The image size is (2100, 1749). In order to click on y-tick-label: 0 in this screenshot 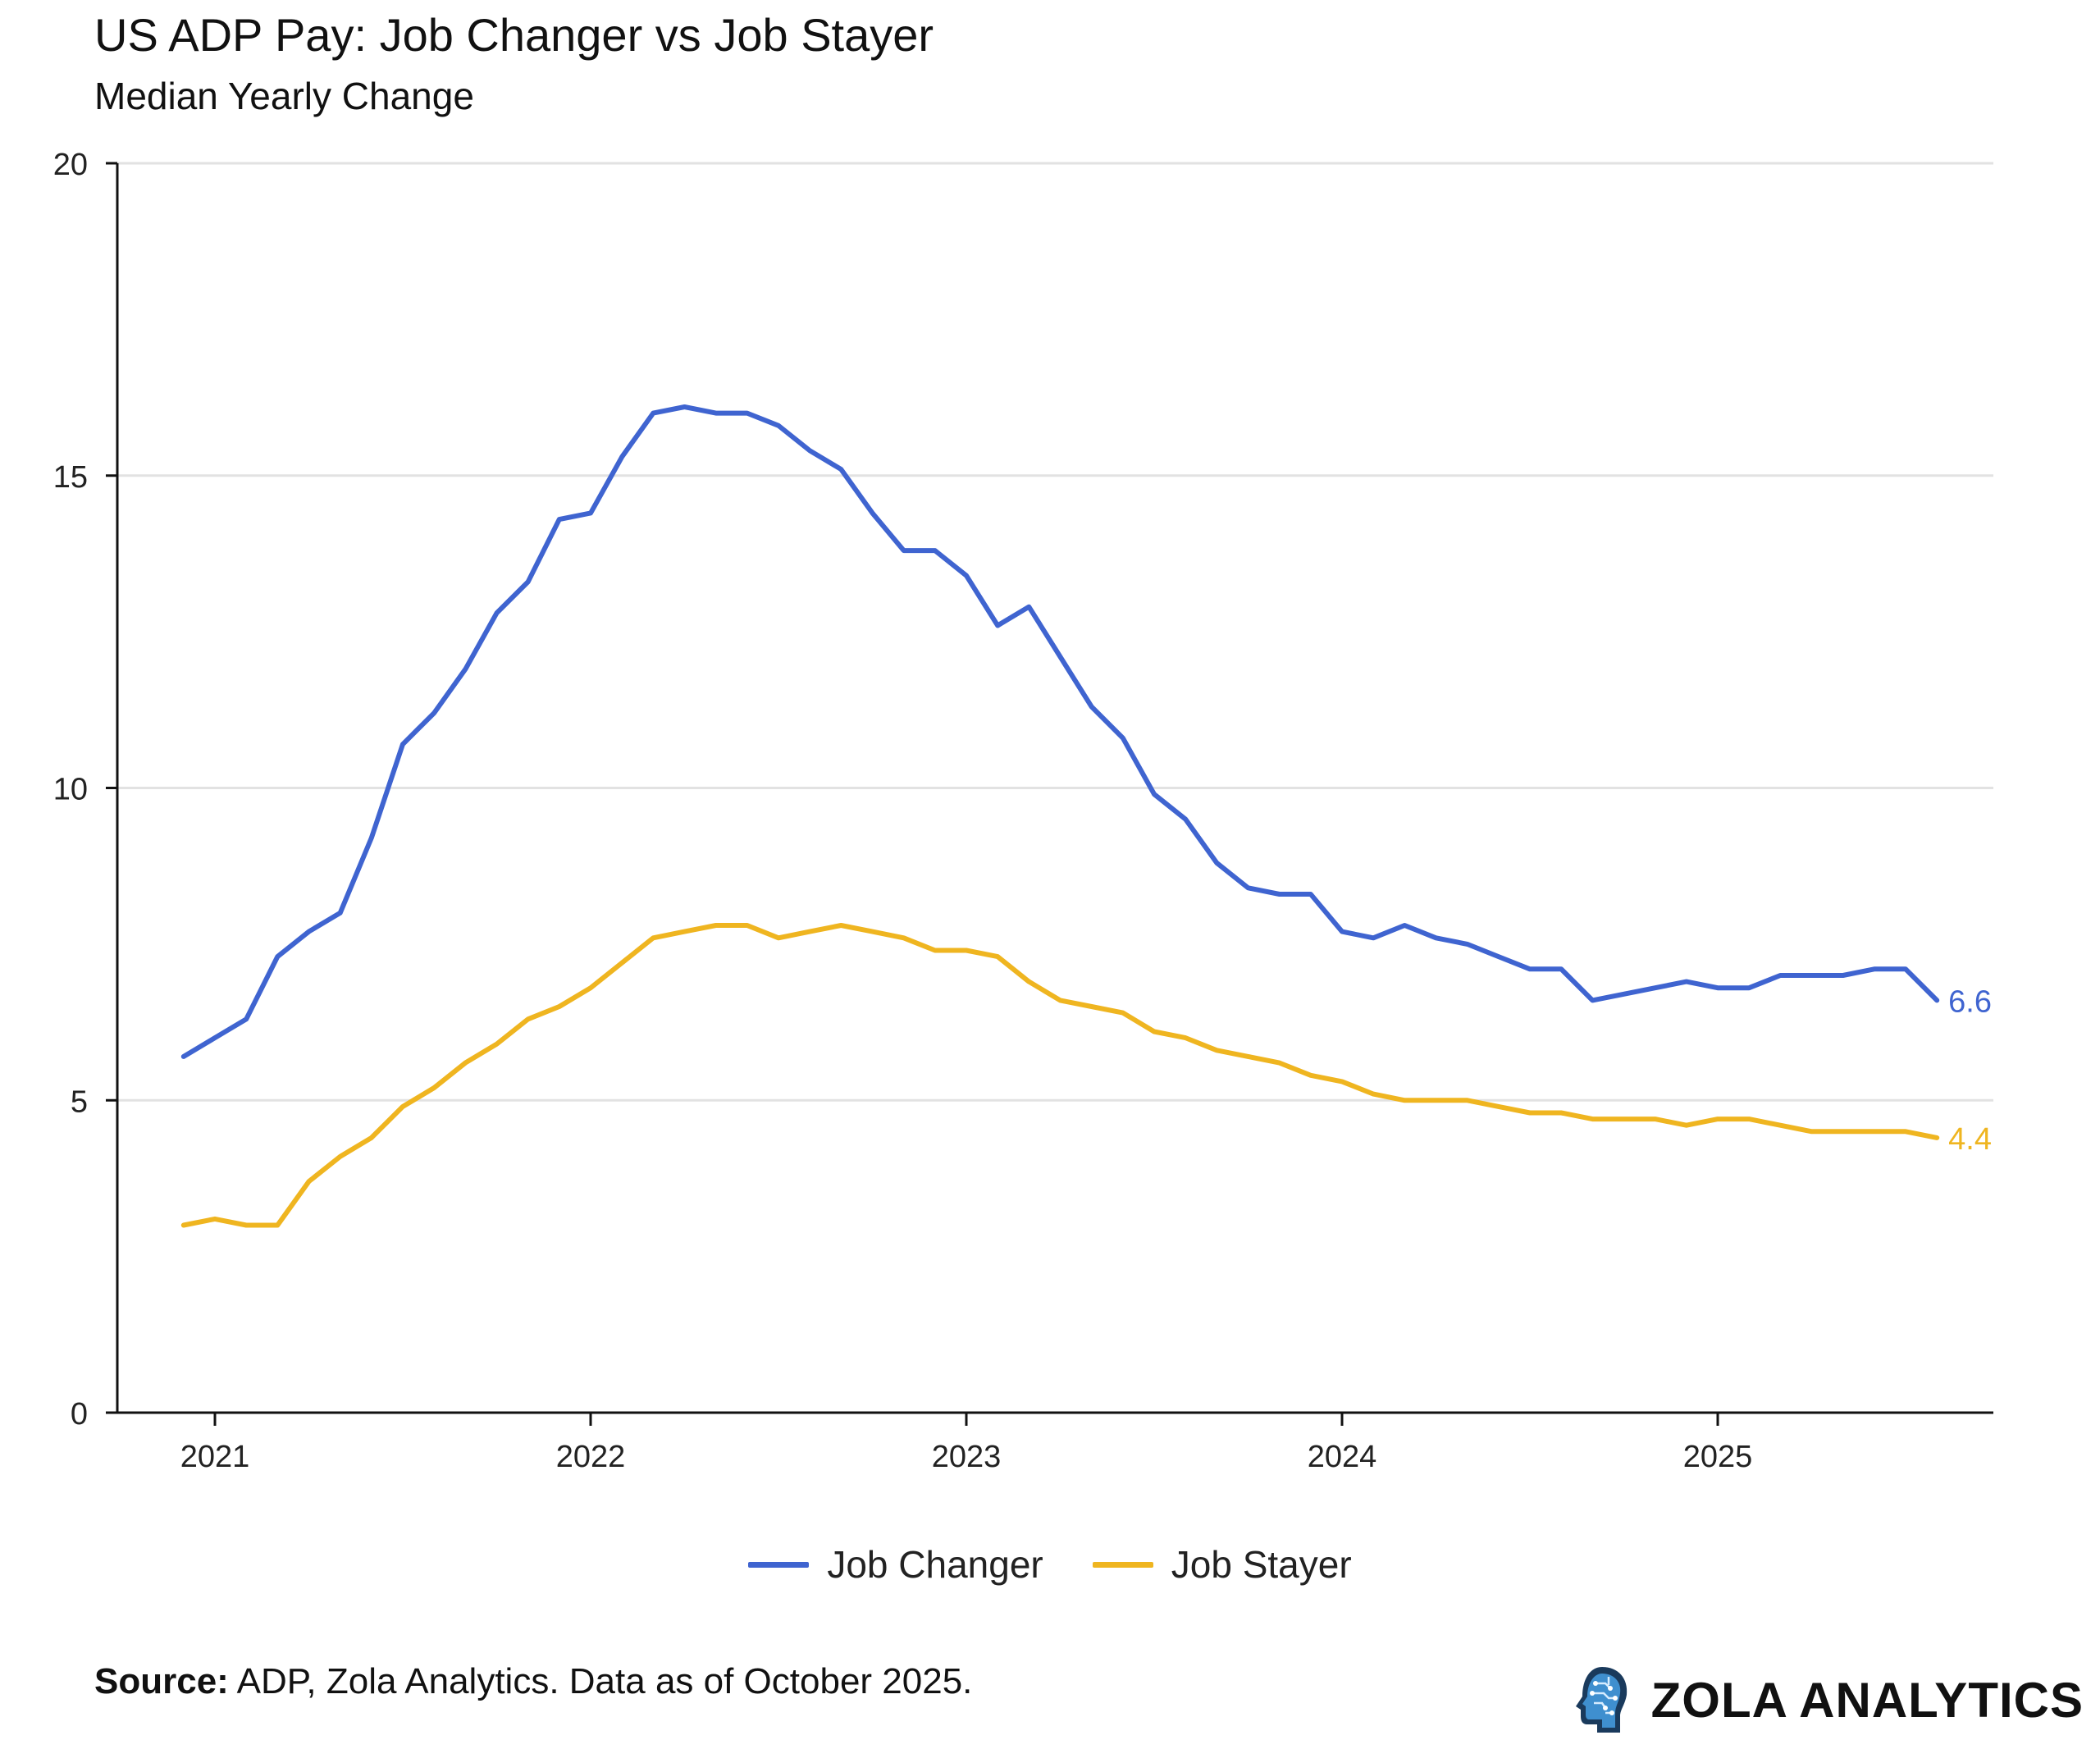, I will do `click(80, 1414)`.